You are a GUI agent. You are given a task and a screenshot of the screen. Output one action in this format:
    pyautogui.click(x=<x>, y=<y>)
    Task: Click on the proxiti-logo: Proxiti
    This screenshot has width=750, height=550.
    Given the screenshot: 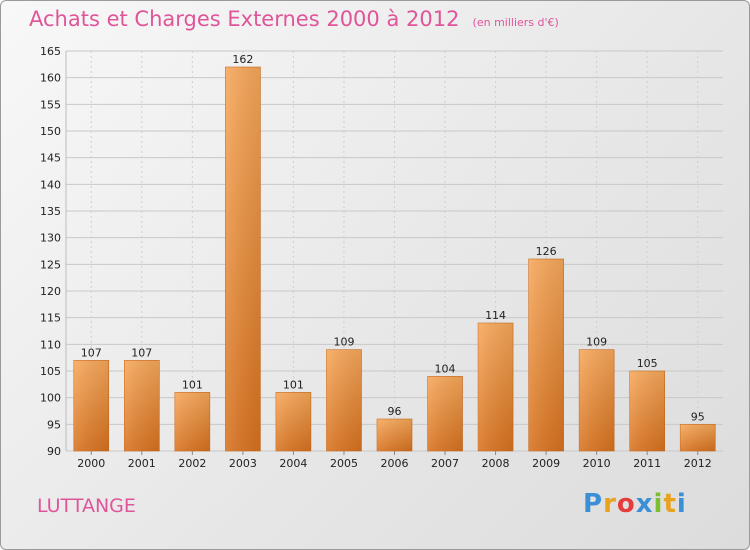 What is the action you would take?
    pyautogui.click(x=635, y=504)
    